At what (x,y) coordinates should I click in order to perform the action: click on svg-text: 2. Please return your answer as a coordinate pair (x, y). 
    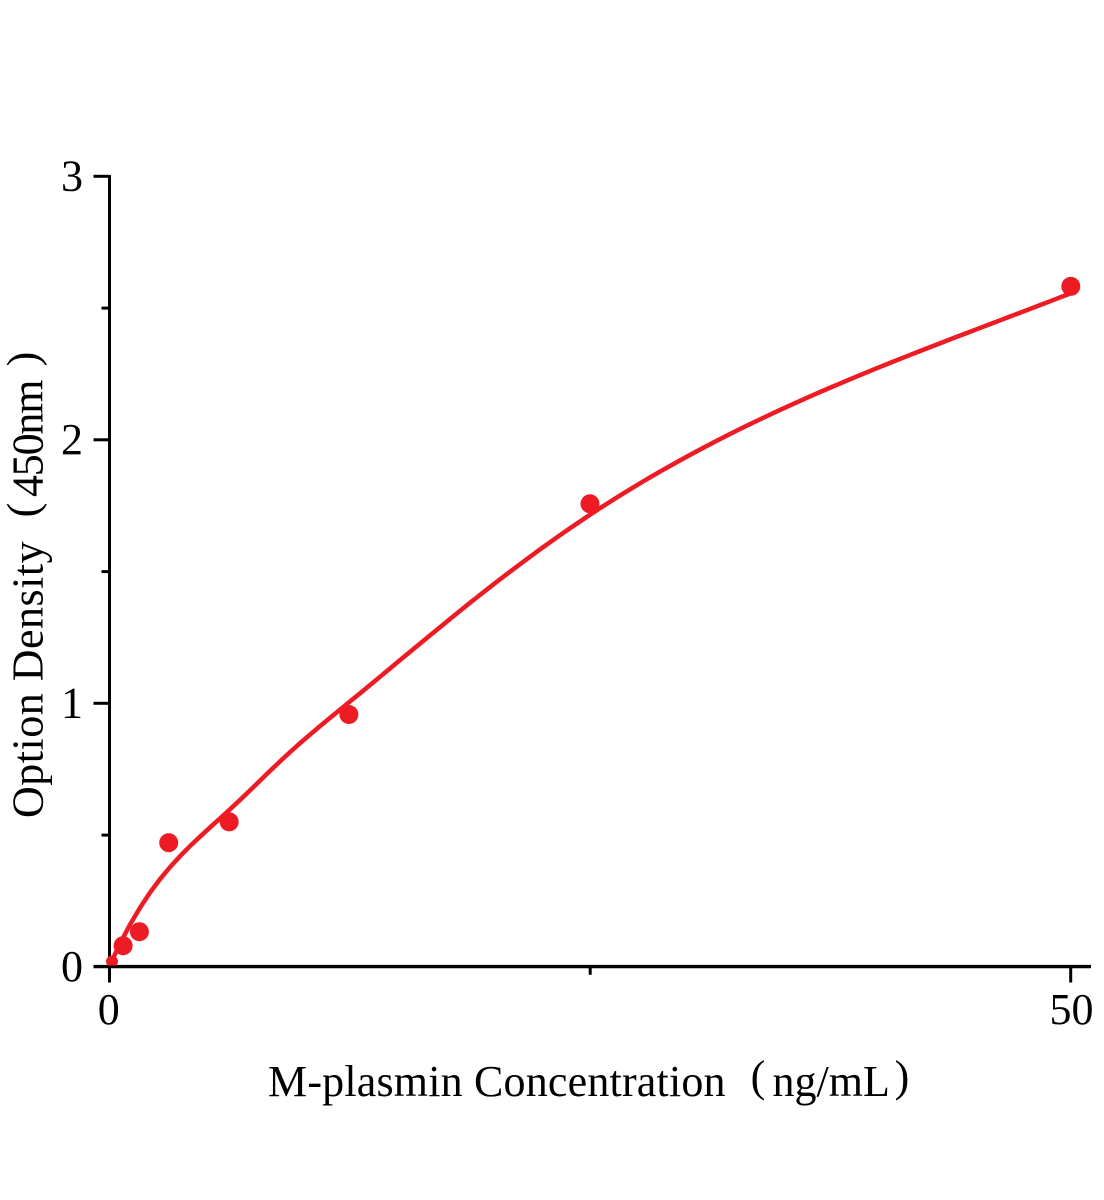
    Looking at the image, I should click on (72, 439).